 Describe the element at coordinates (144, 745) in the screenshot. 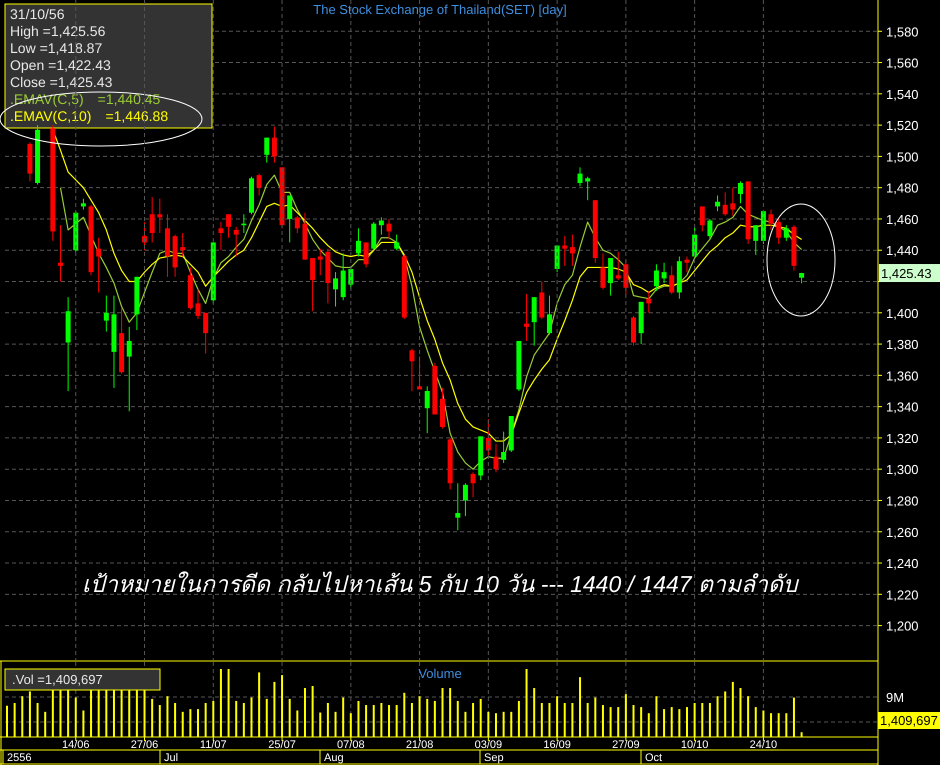

I see `x-tick-label: 27/06` at that location.